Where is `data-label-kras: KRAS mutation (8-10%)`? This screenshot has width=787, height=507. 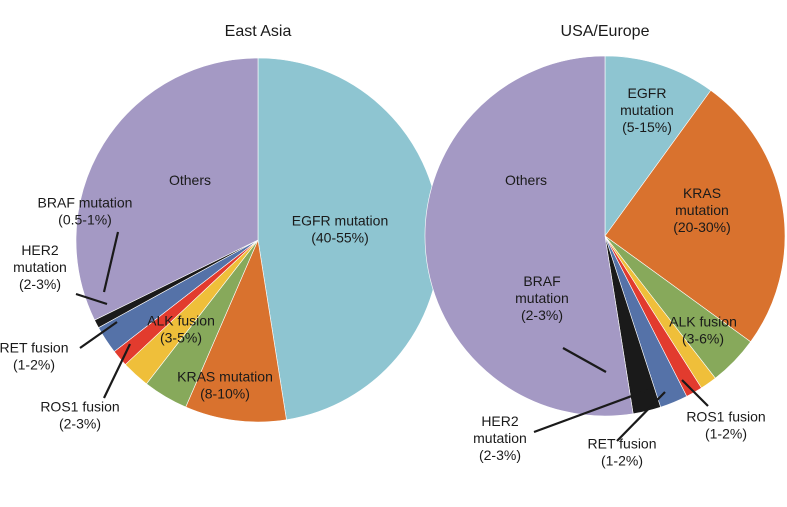
data-label-kras: KRAS mutation (8-10%) is located at coordinates (225, 385).